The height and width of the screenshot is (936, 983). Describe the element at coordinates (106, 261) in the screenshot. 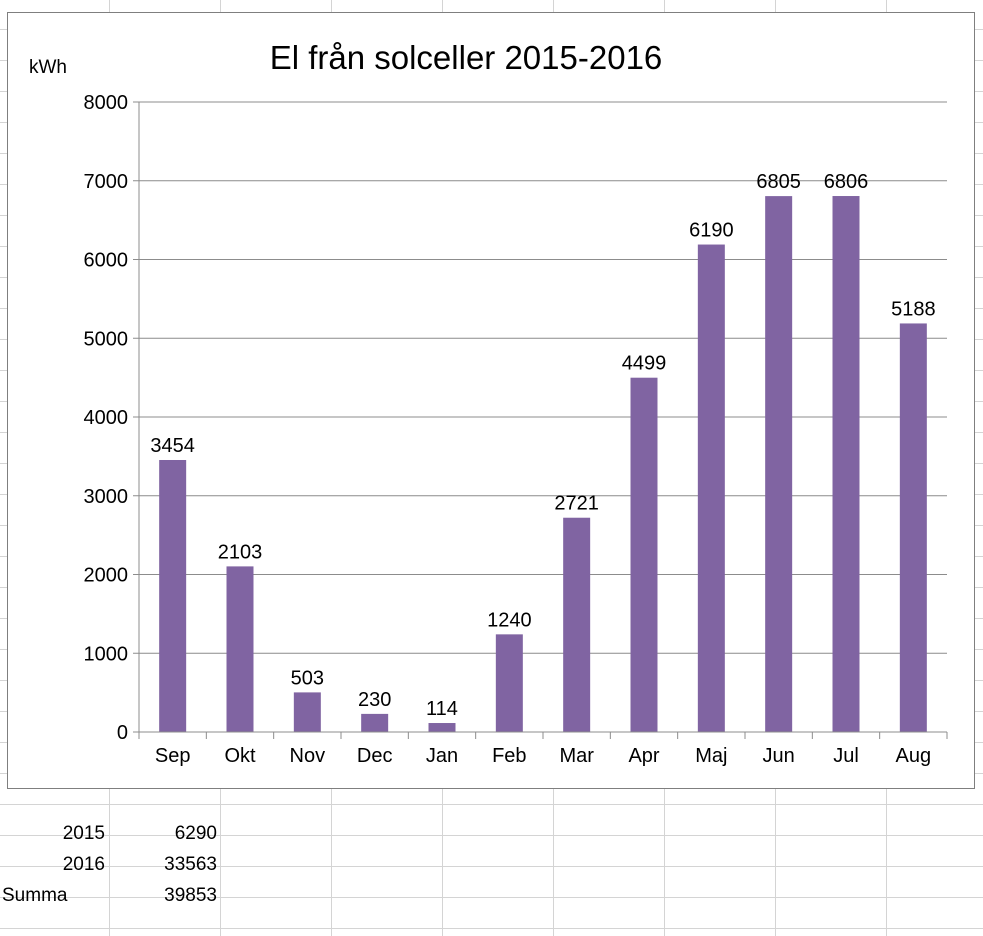

I see `y-tick-label: 6000` at that location.